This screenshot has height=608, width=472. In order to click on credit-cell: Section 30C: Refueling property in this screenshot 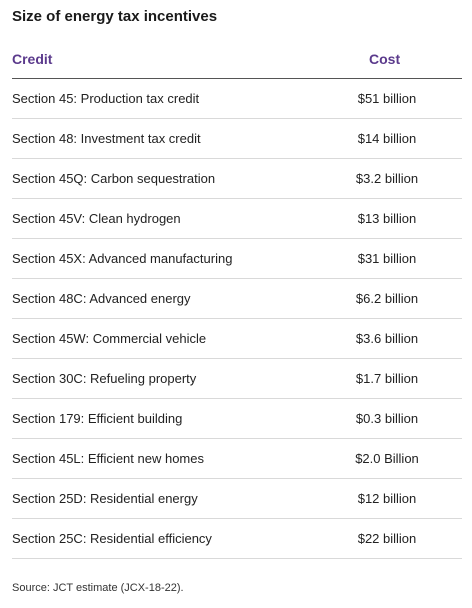, I will do `click(104, 378)`.